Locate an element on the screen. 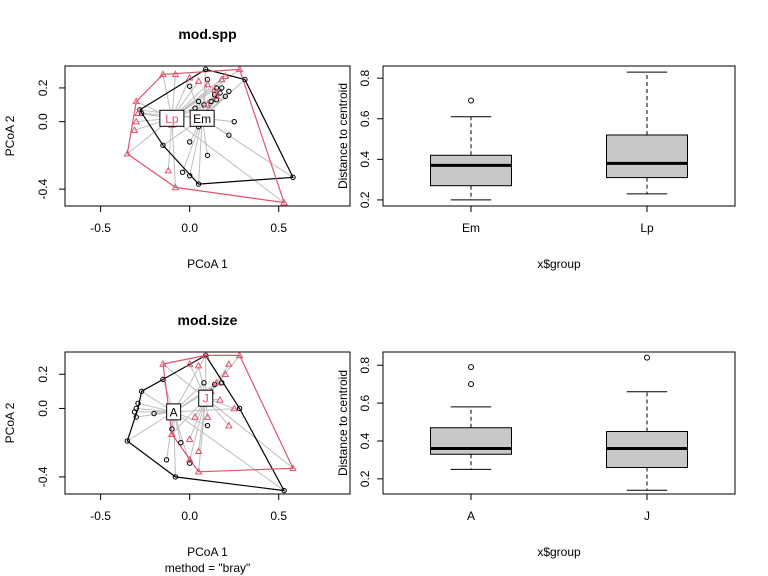 The width and height of the screenshot is (768, 576). centroid-label-j: J is located at coordinates (206, 399).